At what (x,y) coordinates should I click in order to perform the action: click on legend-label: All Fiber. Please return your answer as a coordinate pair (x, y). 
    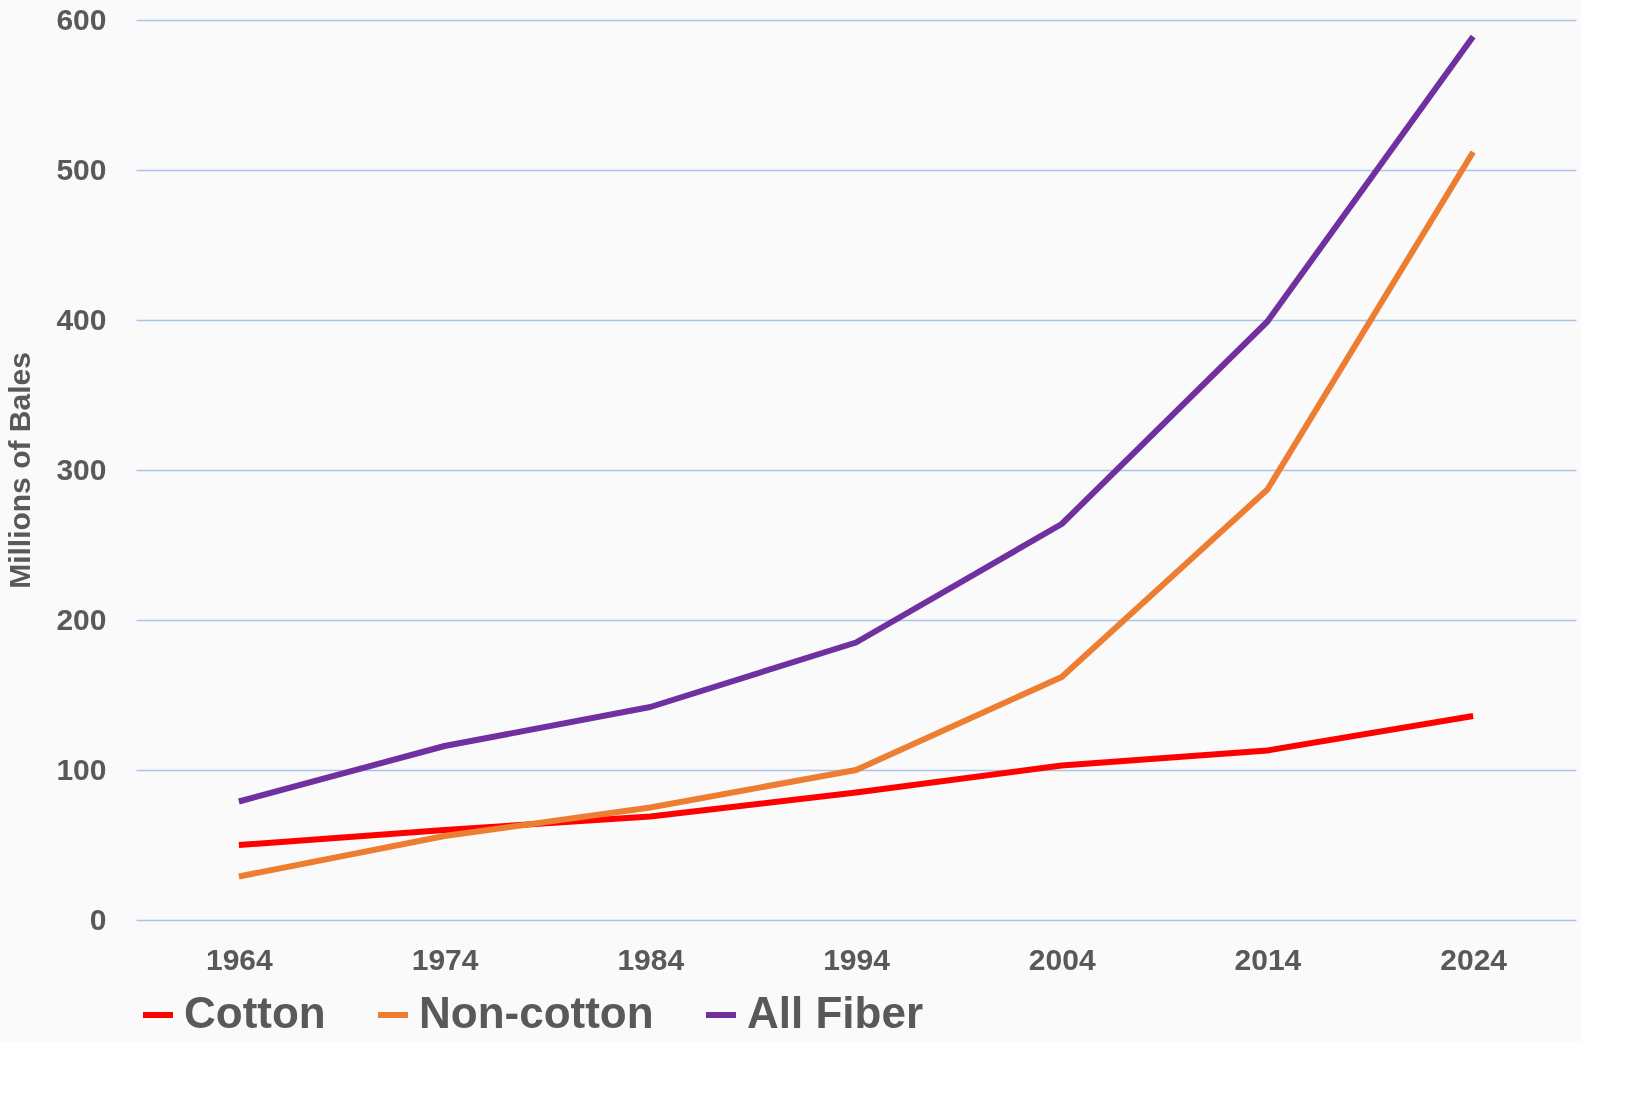
    Looking at the image, I should click on (835, 1012).